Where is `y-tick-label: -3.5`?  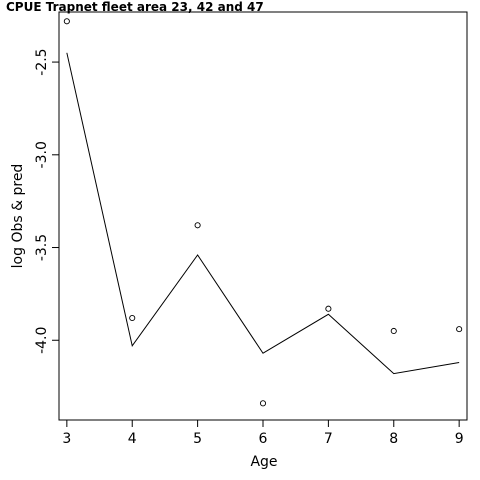
y-tick-label: -3.5 is located at coordinates (42, 247).